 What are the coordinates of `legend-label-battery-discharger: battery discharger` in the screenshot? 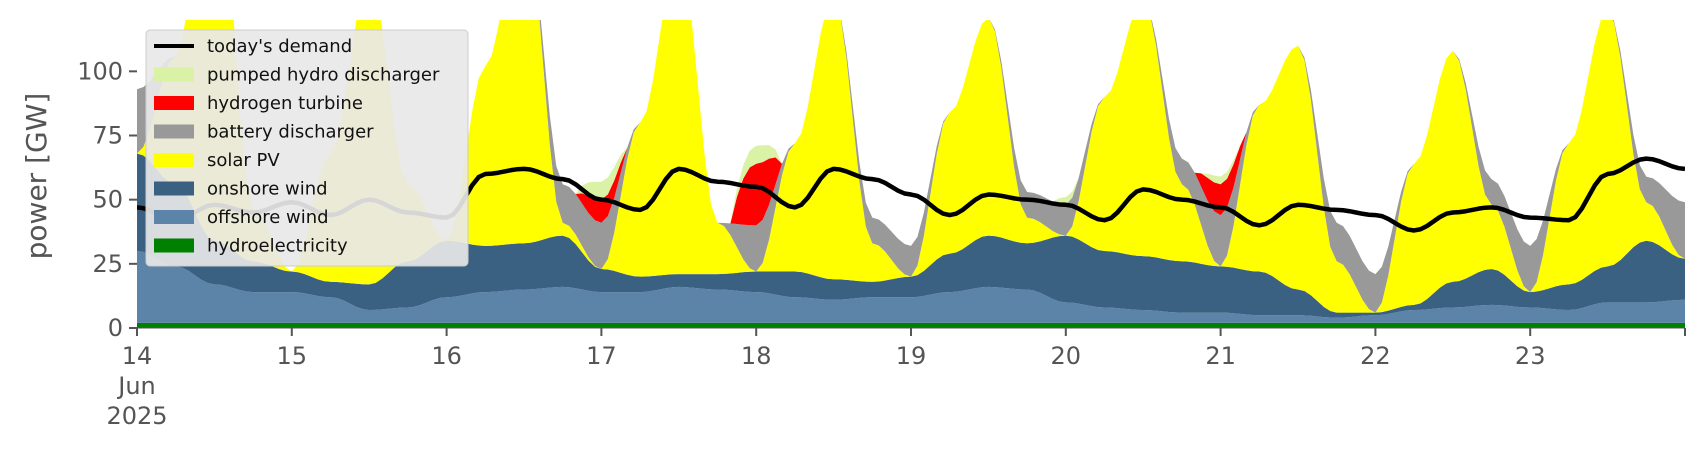 It's located at (290, 132).